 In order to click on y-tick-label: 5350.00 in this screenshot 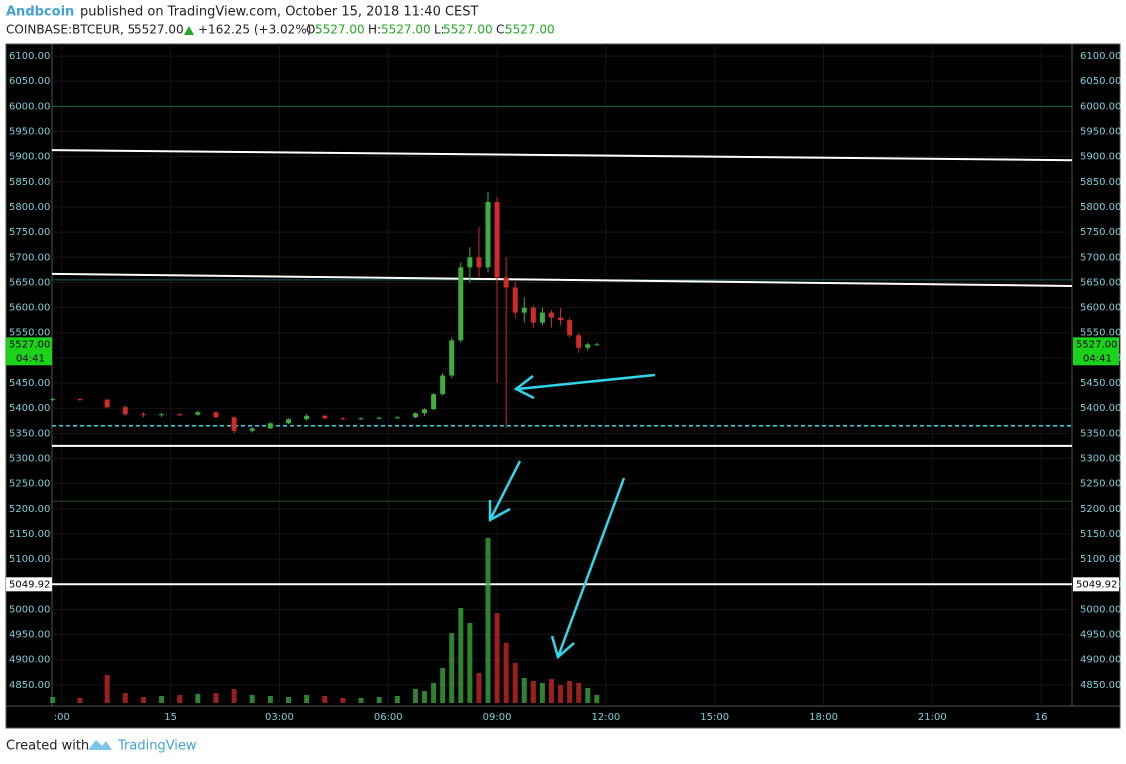, I will do `click(29, 433)`.